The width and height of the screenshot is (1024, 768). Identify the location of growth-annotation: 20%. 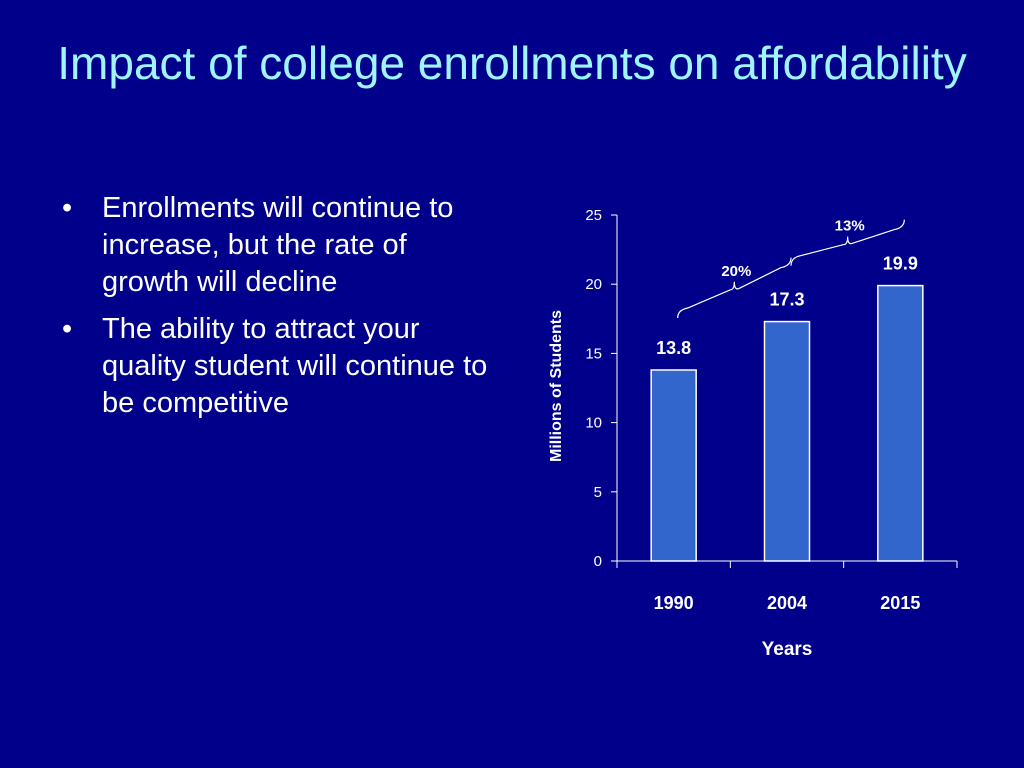
(736, 271).